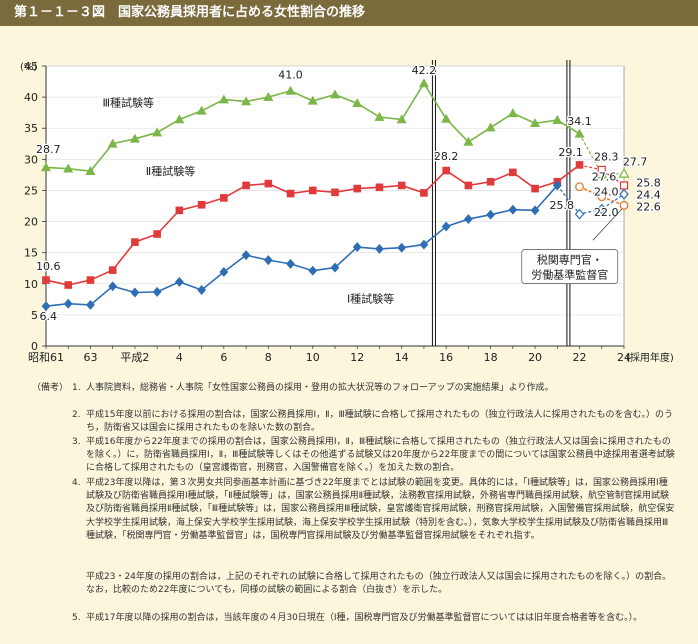 This screenshot has height=644, width=698. Describe the element at coordinates (606, 191) in the screenshot. I see `data-label: 24.0` at that location.